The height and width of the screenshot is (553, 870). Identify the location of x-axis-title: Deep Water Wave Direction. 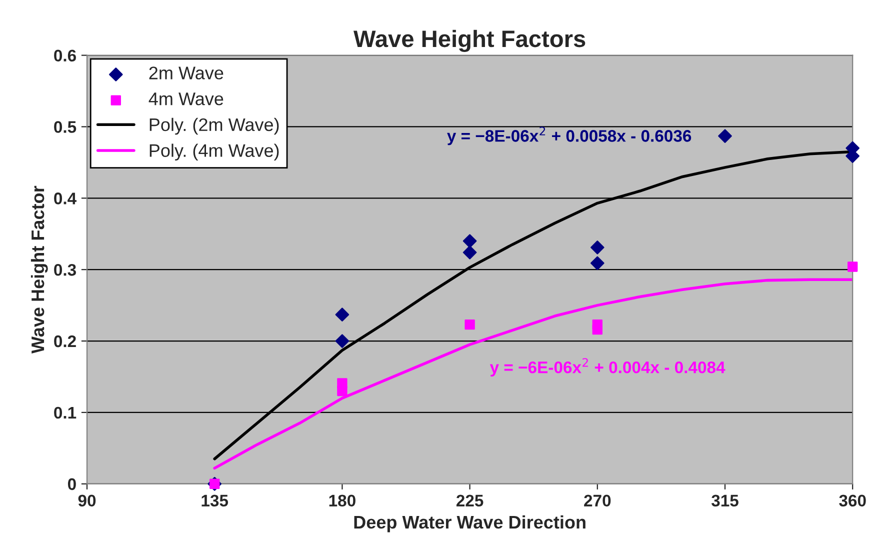
(470, 523).